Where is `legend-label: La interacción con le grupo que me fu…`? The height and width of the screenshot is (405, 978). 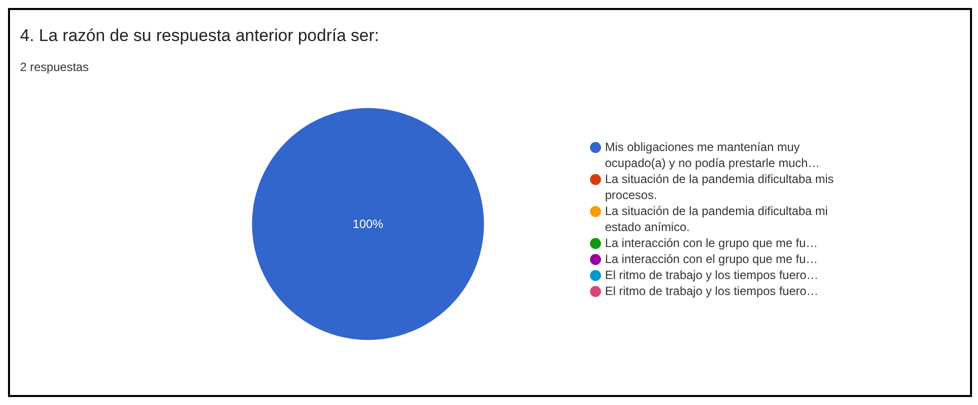 legend-label: La interacción con le grupo que me fu… is located at coordinates (712, 243).